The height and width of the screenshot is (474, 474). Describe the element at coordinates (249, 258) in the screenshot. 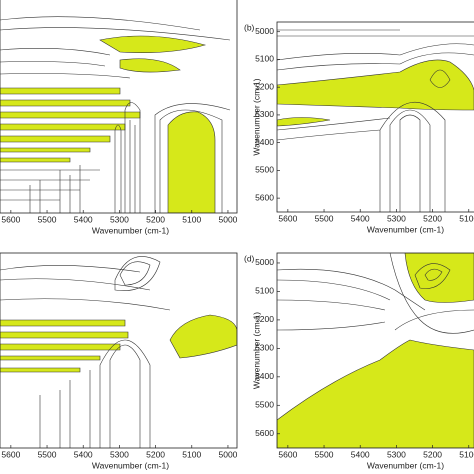

I see `panel-label: (d)` at that location.